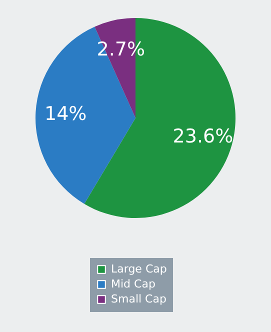 This screenshot has width=271, height=332. What do you see at coordinates (121, 49) in the screenshot?
I see `data-label: 2.7%` at bounding box center [121, 49].